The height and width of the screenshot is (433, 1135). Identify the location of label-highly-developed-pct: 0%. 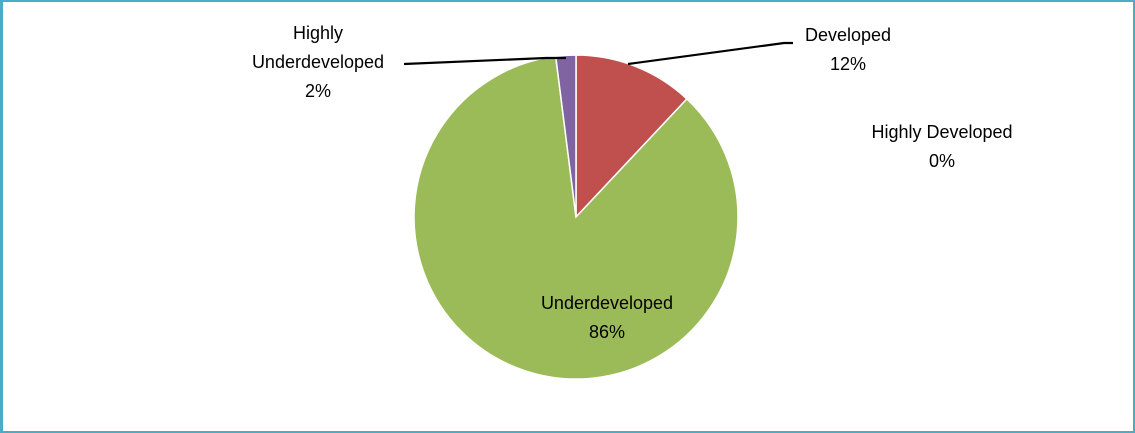
(942, 161).